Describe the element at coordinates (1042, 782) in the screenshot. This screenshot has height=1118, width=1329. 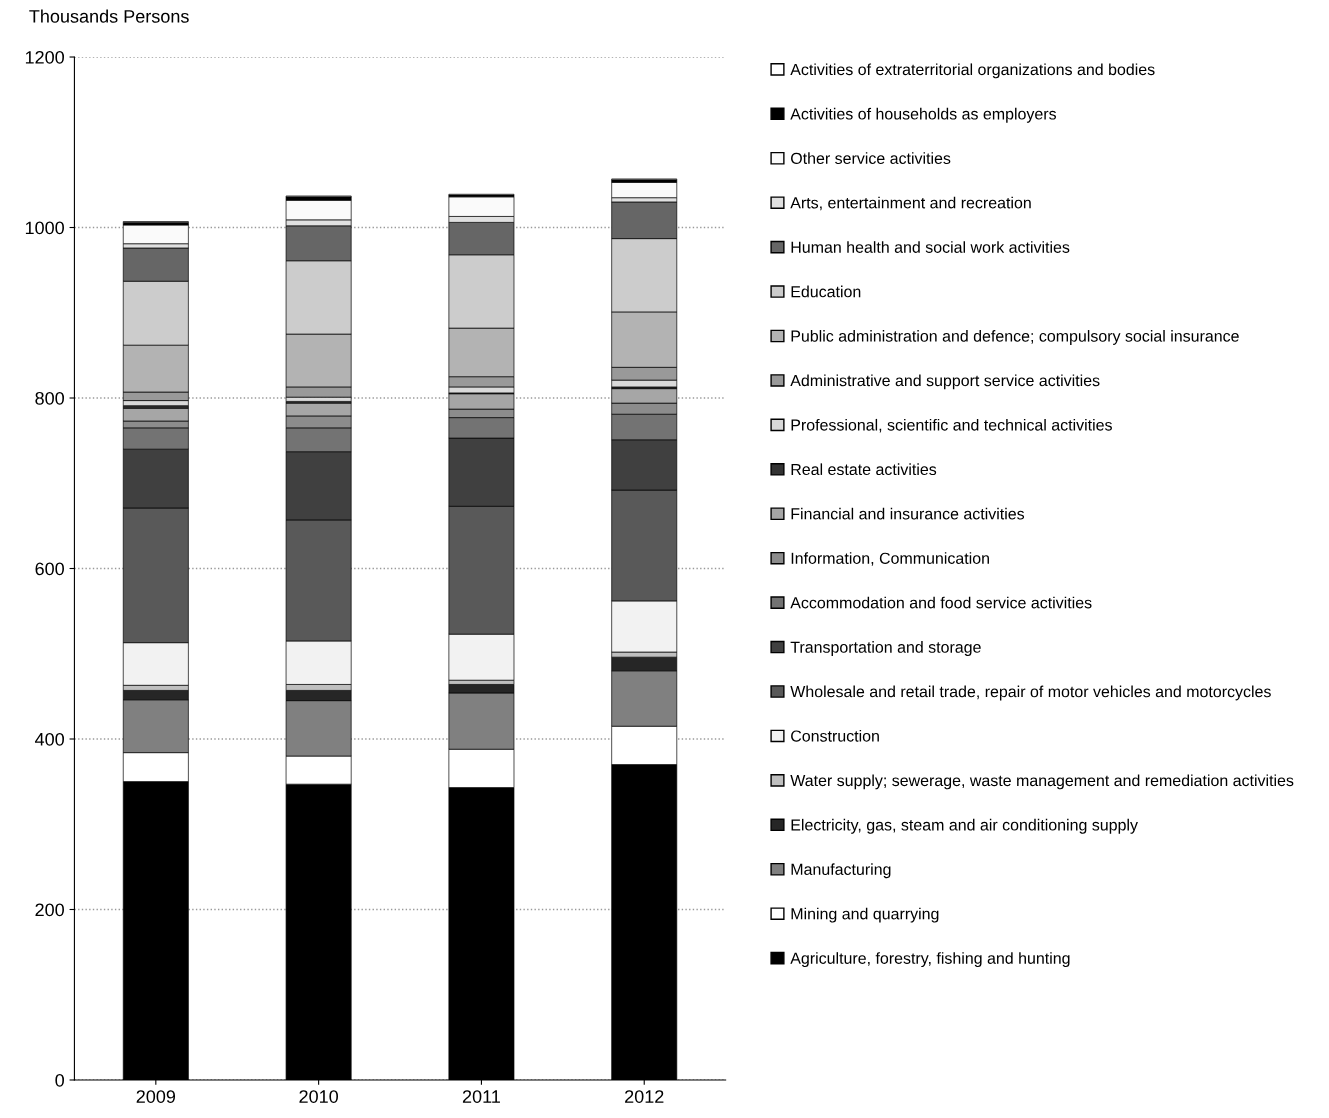
I see `legend-label: Water supply; sewerage, waste management and remediation activities` at that location.